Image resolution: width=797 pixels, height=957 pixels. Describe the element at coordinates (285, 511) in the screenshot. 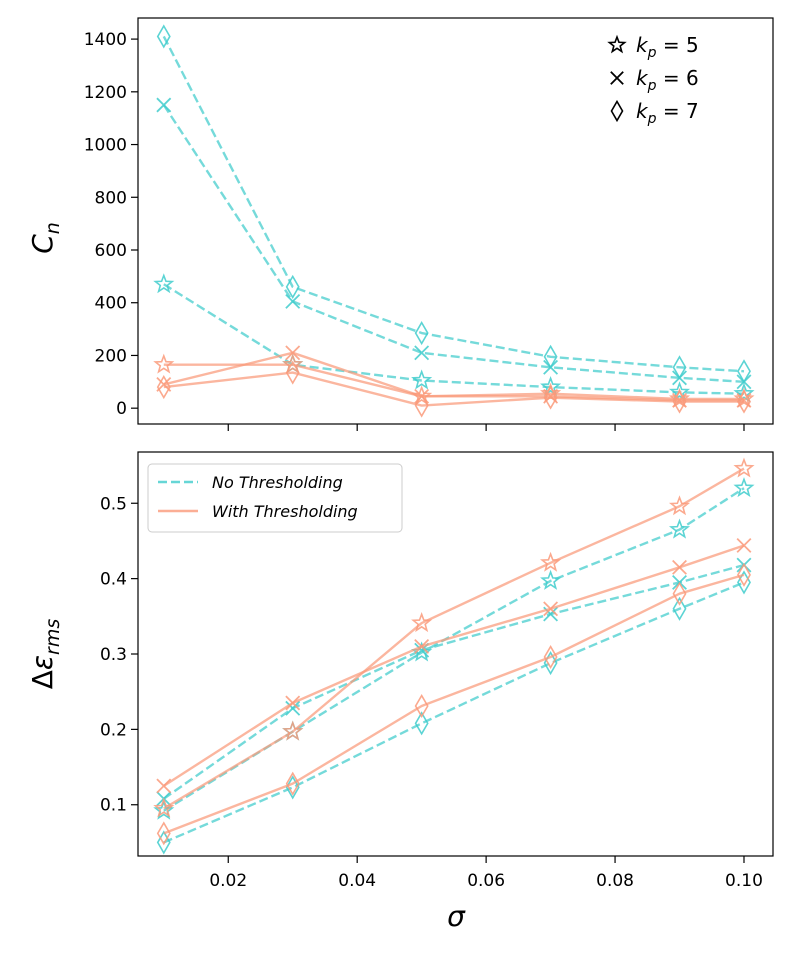

I see `legend-label-with_thresh: With Thresholding` at that location.